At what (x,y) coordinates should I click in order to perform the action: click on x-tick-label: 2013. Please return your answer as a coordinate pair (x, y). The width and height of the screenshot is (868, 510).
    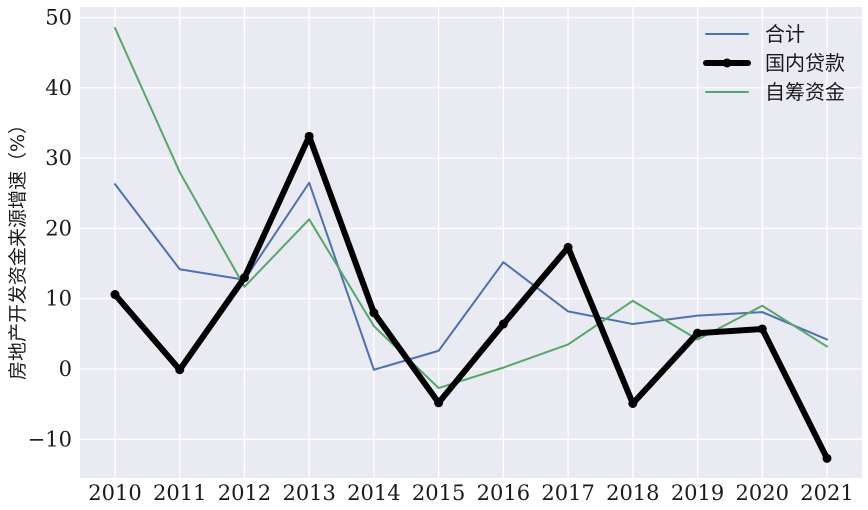
    Looking at the image, I should click on (308, 493).